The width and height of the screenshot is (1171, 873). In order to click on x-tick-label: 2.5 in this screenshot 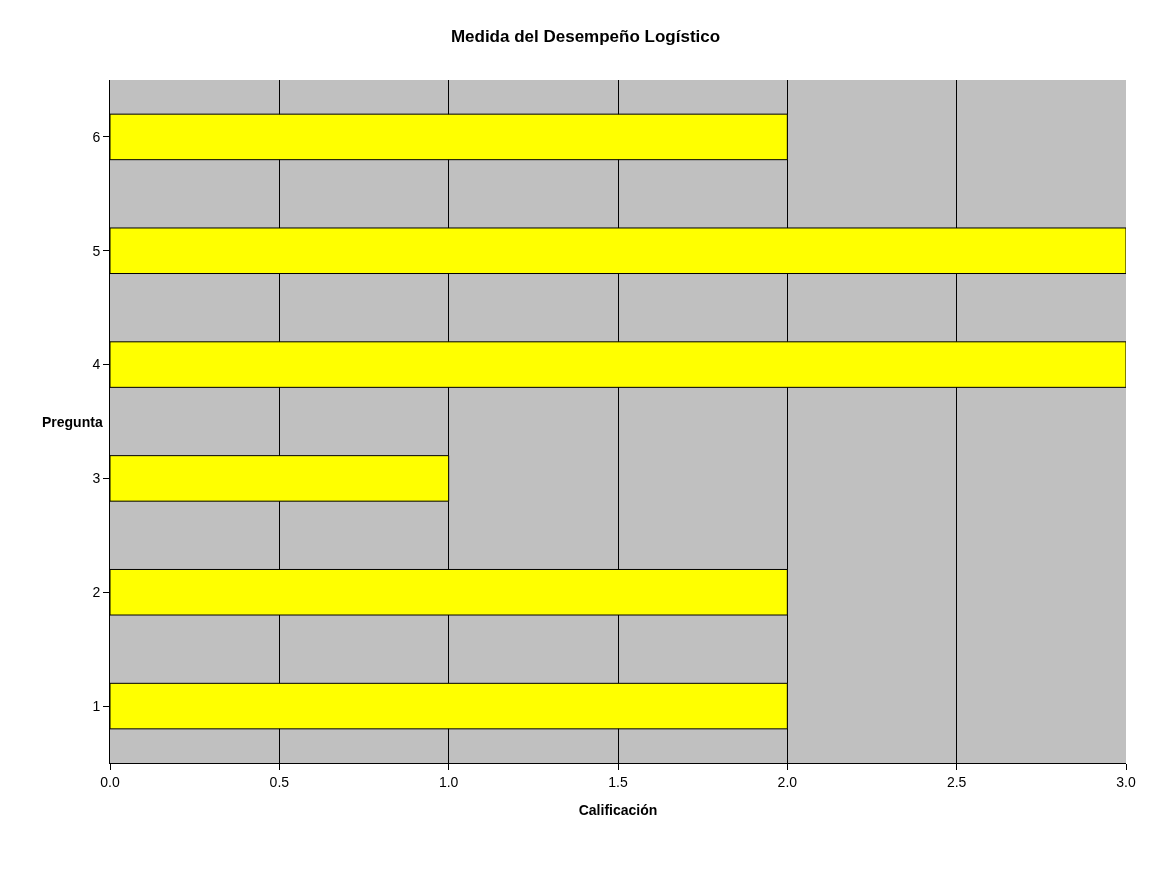, I will do `click(956, 781)`.